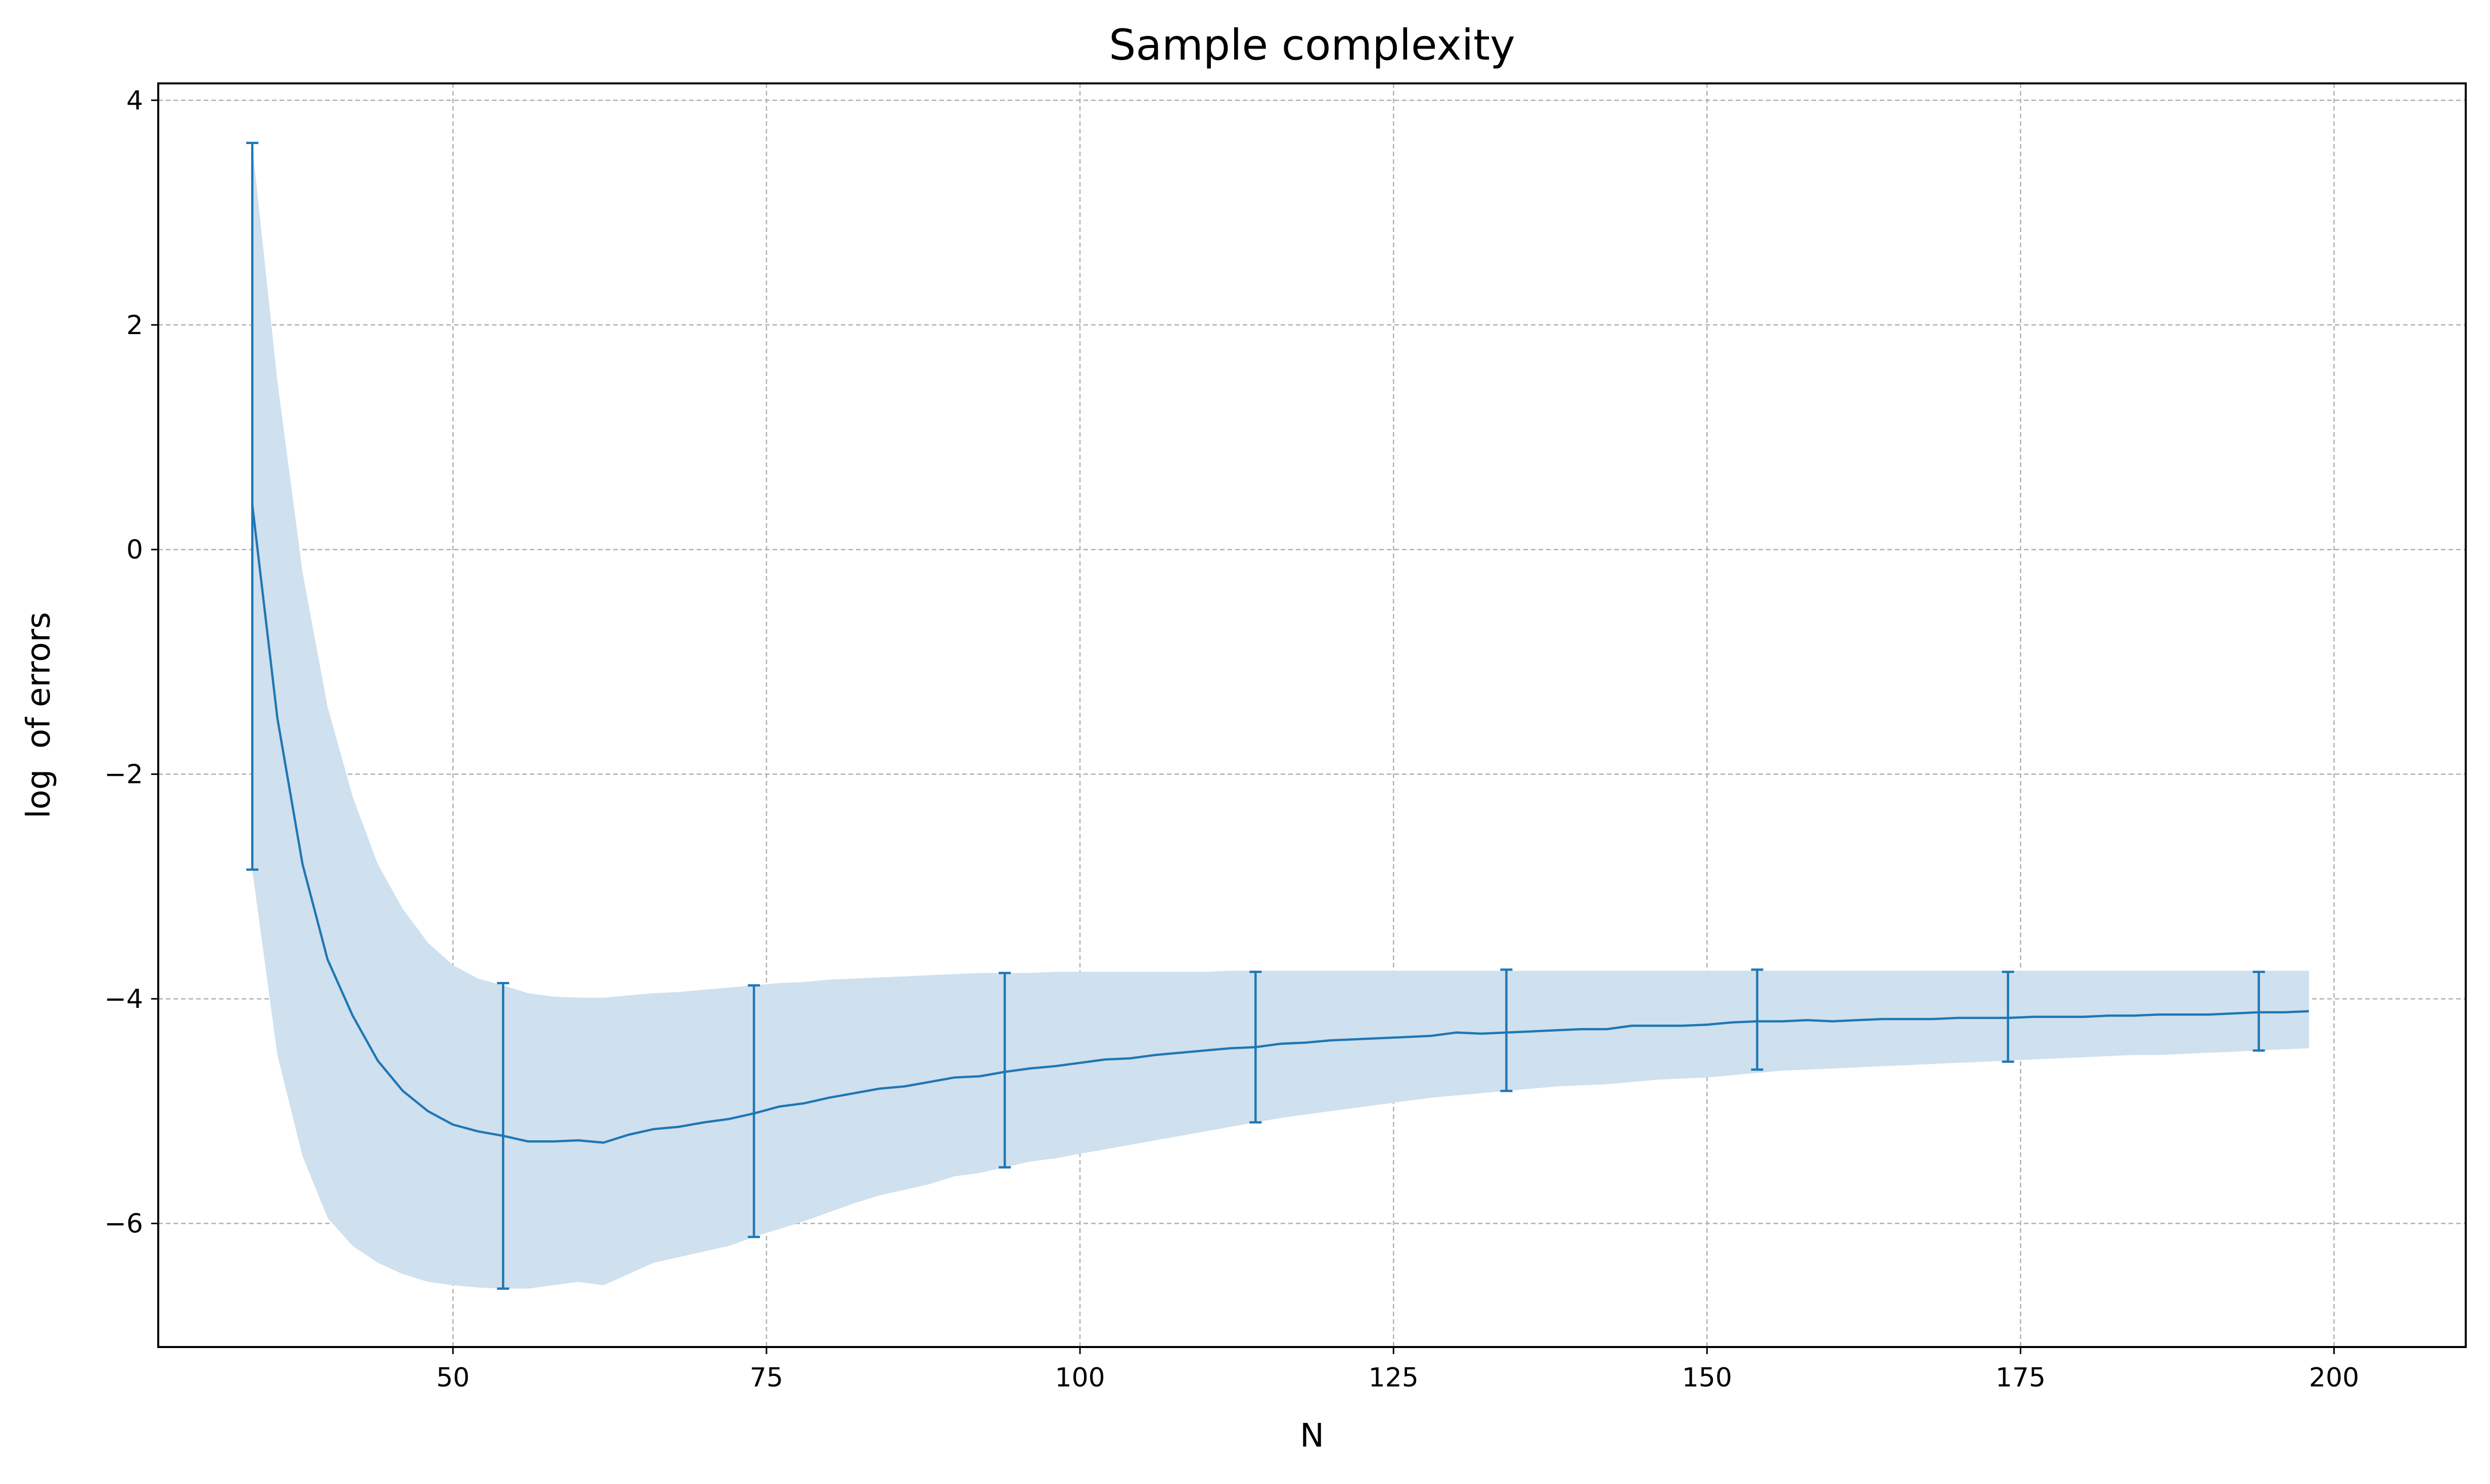 The height and width of the screenshot is (1484, 2490). I want to click on x-tick-label: 50, so click(453, 1378).